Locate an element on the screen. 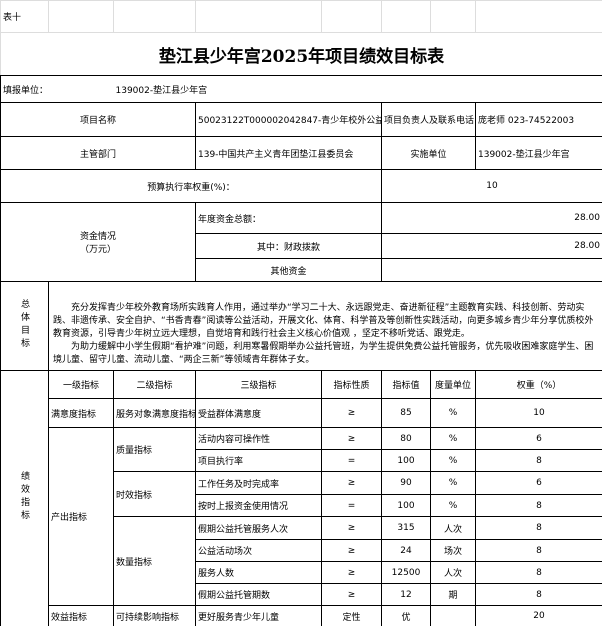 The height and width of the screenshot is (626, 602). reporting-unit-label: 填报单位： is located at coordinates (57, 89).